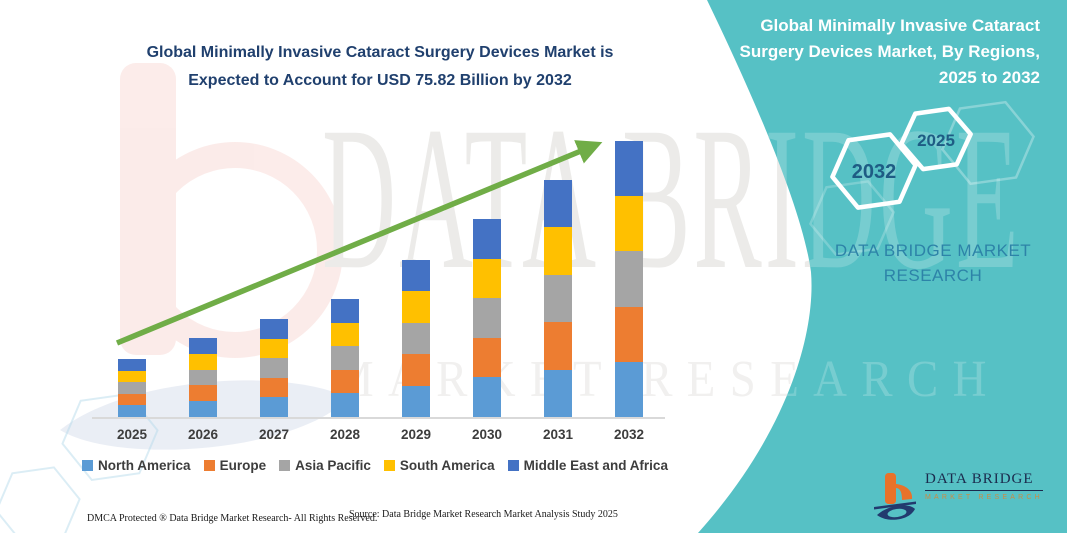  I want to click on bar-segment-2027-asia-pacific, so click(274, 368).